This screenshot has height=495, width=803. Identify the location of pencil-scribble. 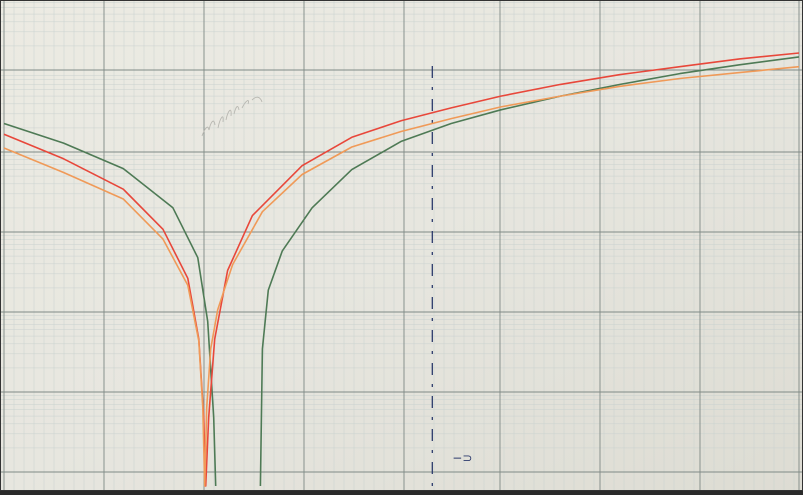
(232, 116).